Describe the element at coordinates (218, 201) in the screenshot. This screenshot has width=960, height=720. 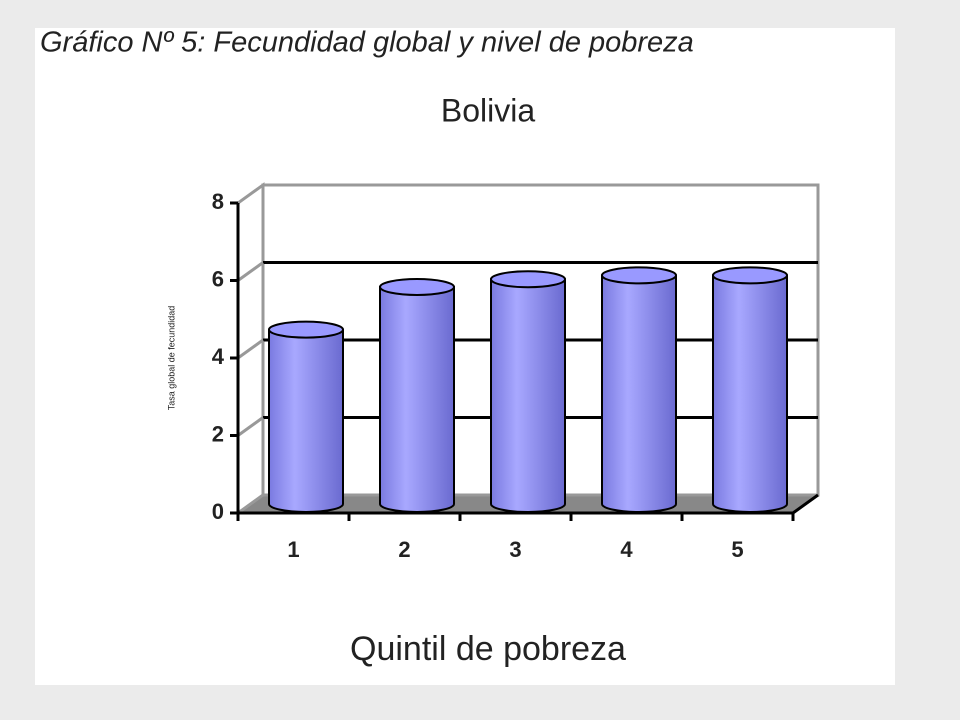
I see `y-tick-label: 8` at that location.